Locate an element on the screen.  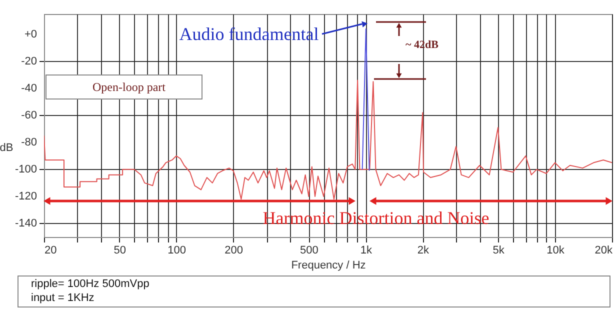
x-axis-title: Frequency / Hz is located at coordinates (328, 266).